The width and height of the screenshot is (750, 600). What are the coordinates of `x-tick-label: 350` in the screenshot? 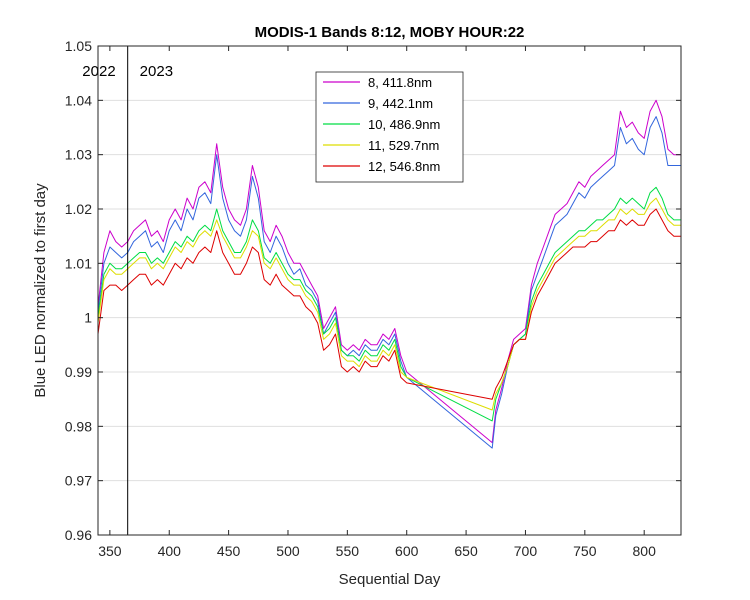 It's located at (110, 551).